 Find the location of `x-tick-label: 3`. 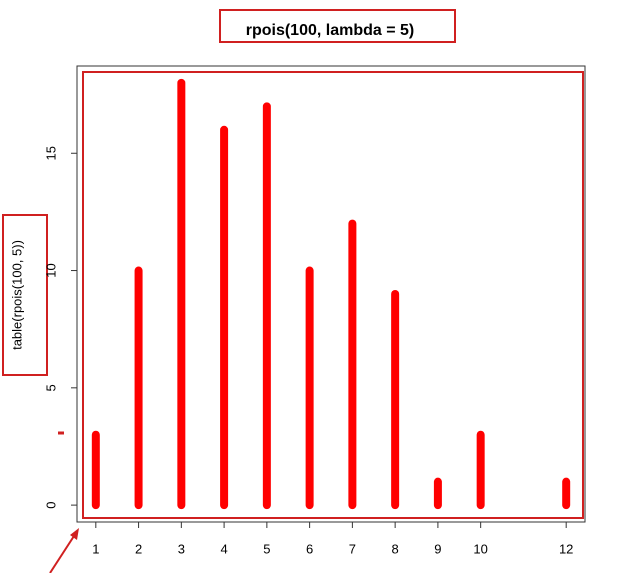

x-tick-label: 3 is located at coordinates (181, 548).